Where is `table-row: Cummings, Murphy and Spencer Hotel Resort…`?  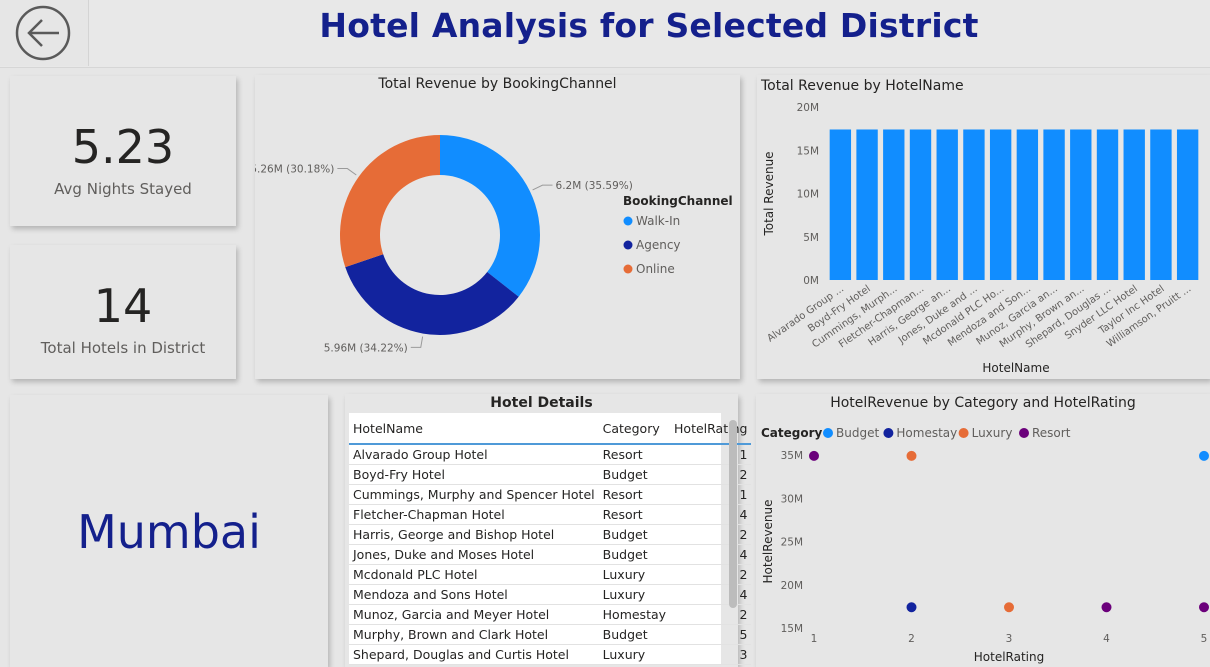 table-row: Cummings, Murphy and Spencer Hotel Resort… is located at coordinates (550, 494).